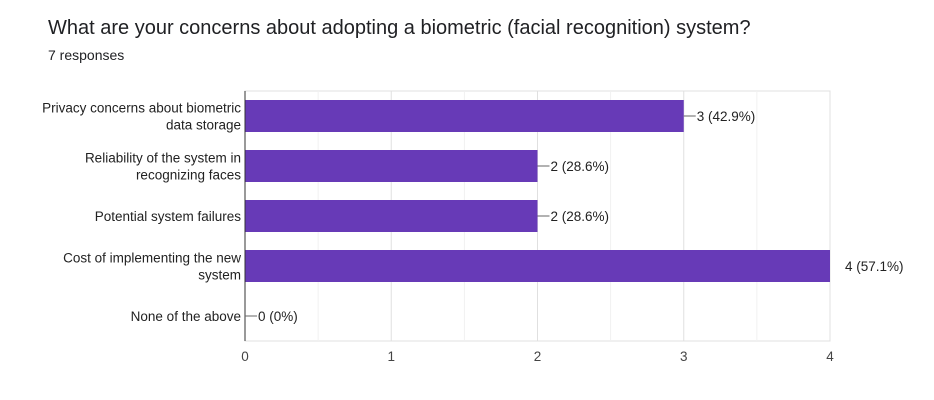 The image size is (934, 400). Describe the element at coordinates (538, 356) in the screenshot. I see `x-tick-label: 2` at that location.